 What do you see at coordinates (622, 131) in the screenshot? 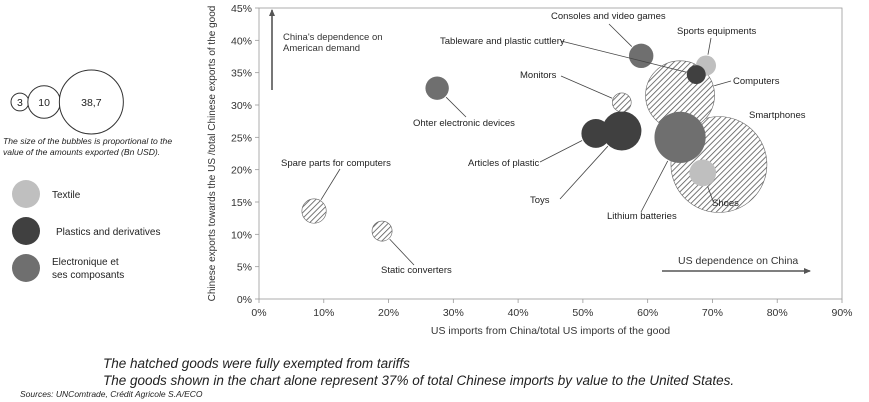
I see `bubble-toys` at bounding box center [622, 131].